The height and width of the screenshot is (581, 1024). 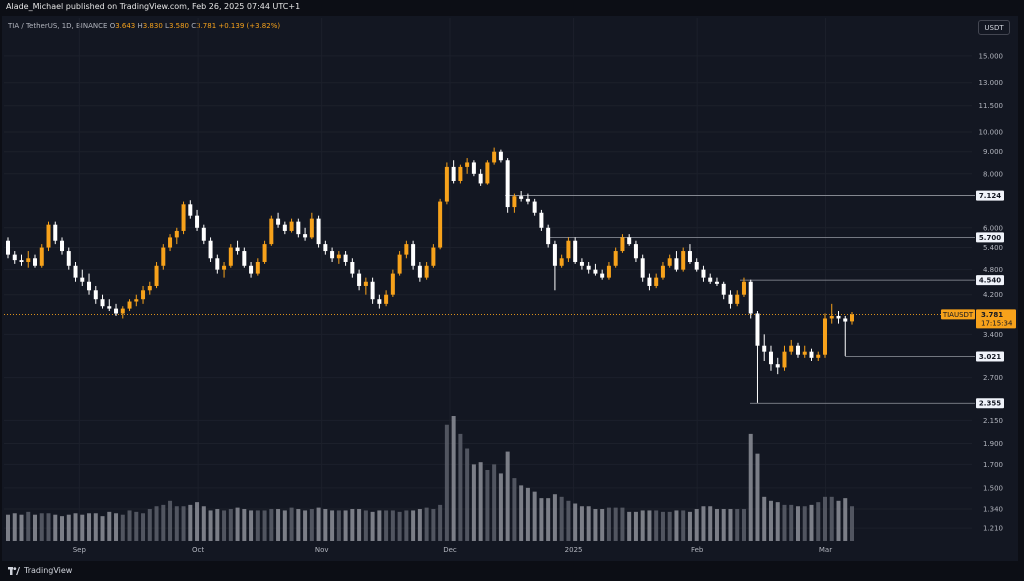 I want to click on tradingview-logo: TradingView, so click(x=40, y=570).